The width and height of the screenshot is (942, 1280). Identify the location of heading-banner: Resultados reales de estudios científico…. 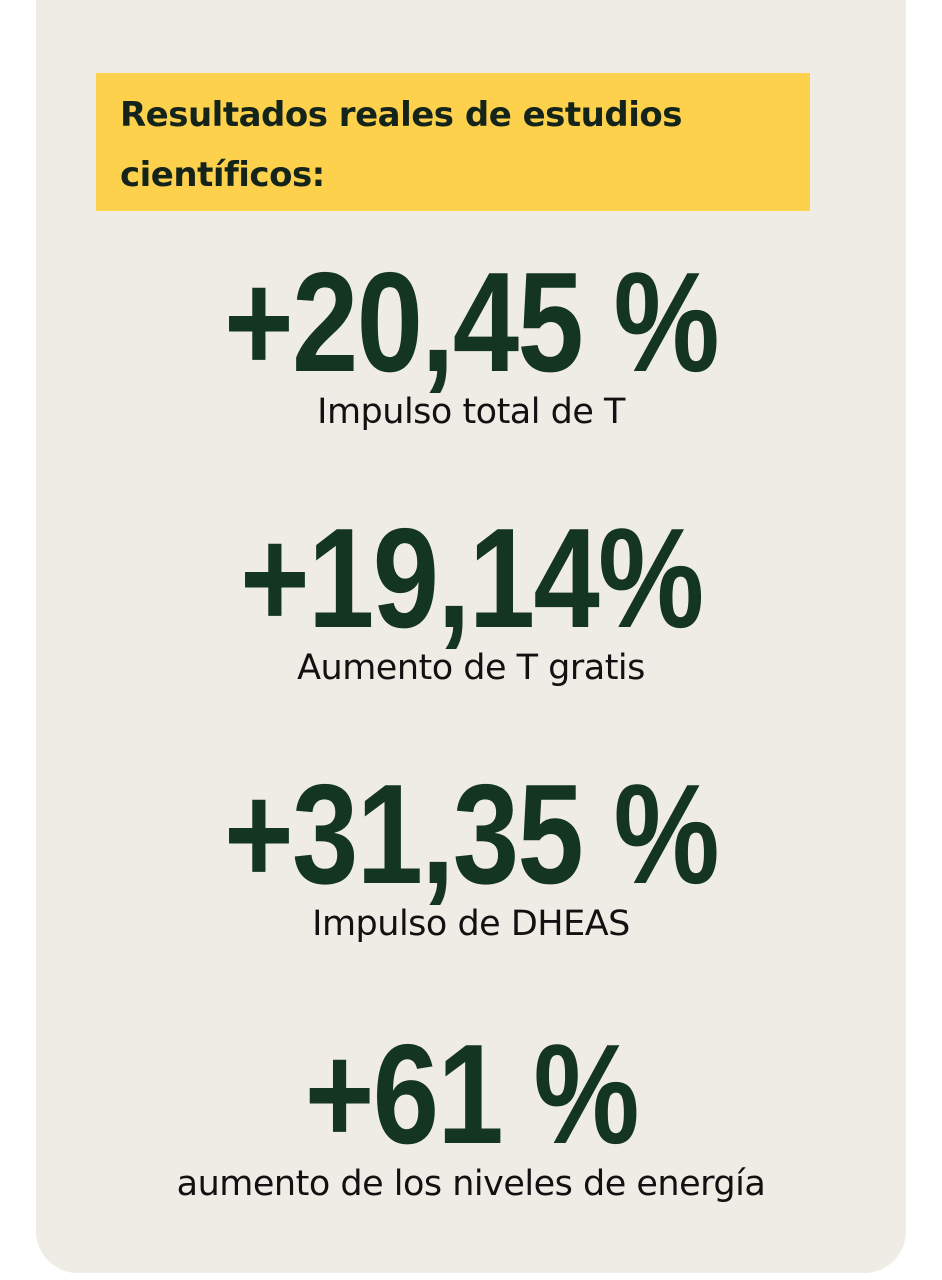
(453, 142).